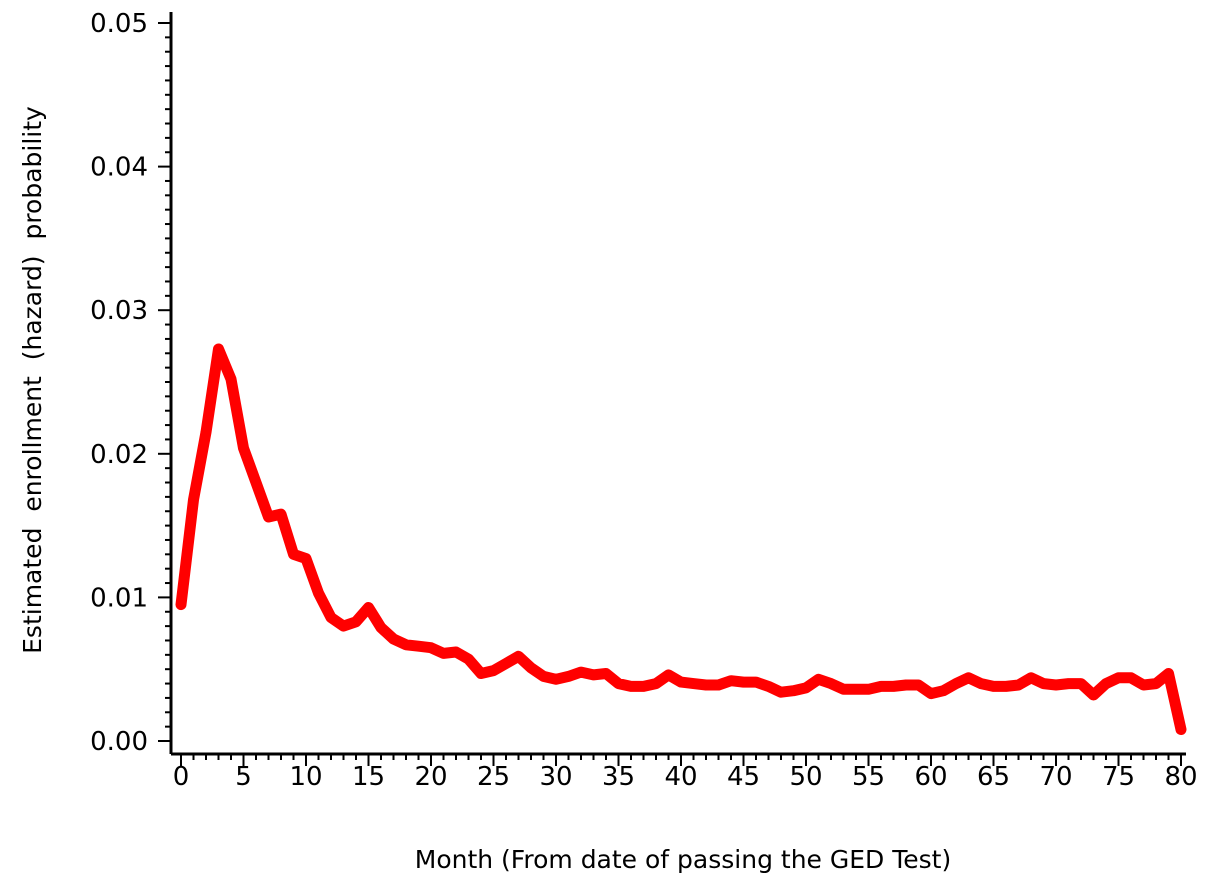 The image size is (1205, 883). What do you see at coordinates (368, 777) in the screenshot?
I see `x-tick-label: 15` at bounding box center [368, 777].